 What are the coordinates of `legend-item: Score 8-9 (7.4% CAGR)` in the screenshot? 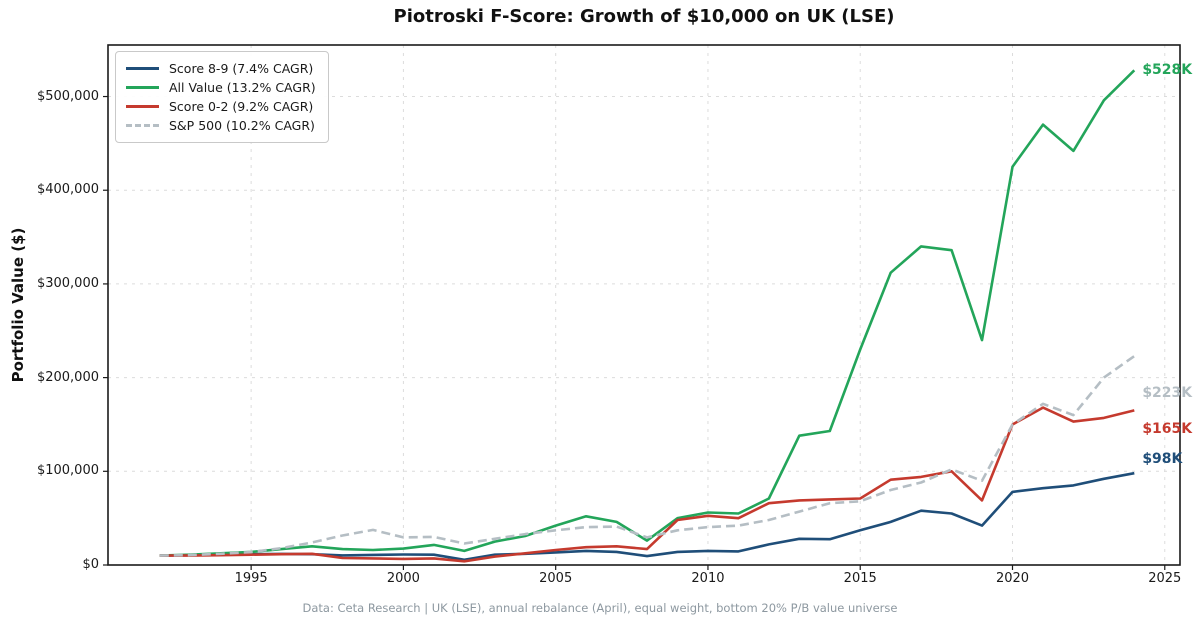 It's located at (221, 68).